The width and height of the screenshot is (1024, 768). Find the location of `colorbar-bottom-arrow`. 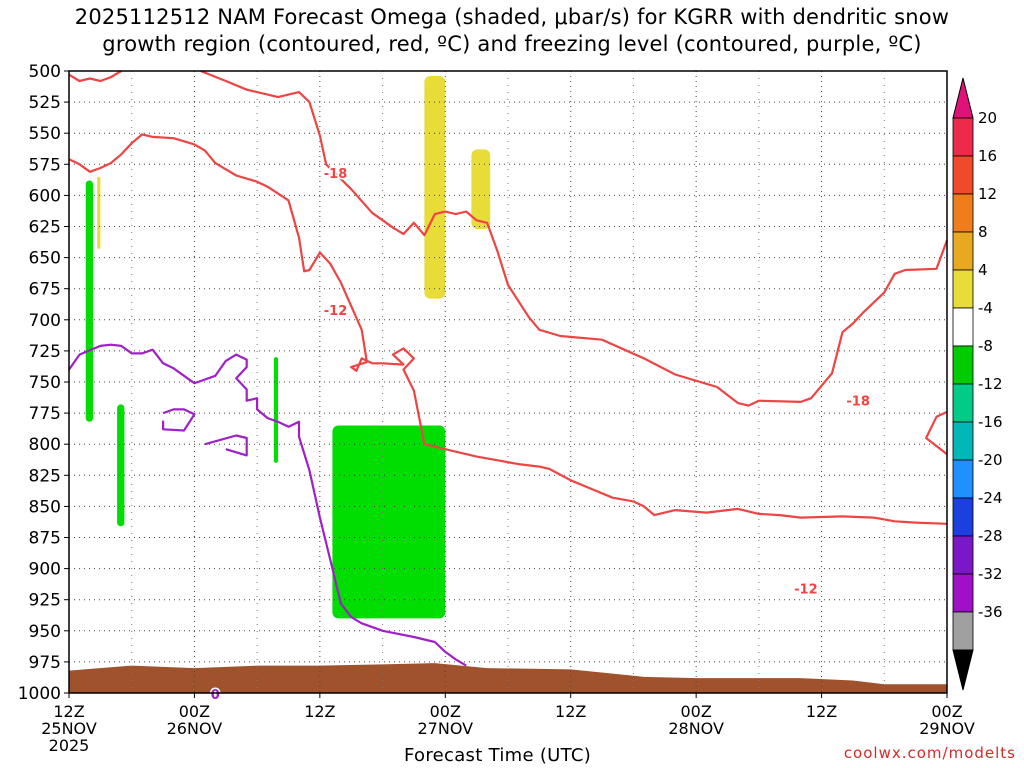

colorbar-bottom-arrow is located at coordinates (963, 670).